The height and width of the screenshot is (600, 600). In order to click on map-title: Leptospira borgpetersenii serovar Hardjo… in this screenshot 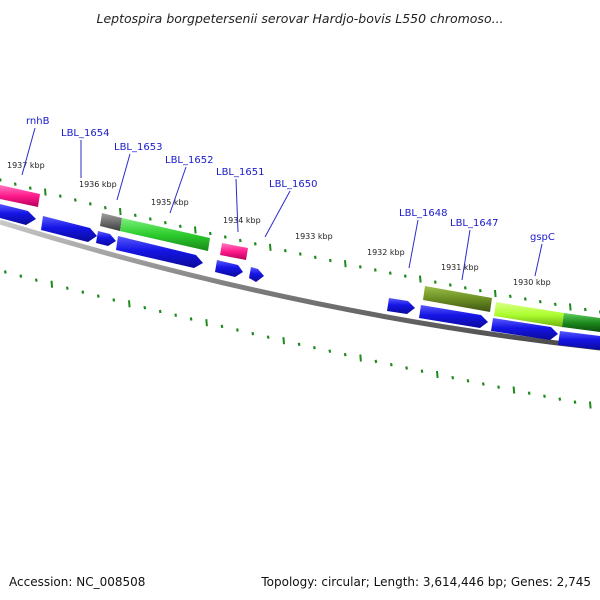, I will do `click(299, 18)`.